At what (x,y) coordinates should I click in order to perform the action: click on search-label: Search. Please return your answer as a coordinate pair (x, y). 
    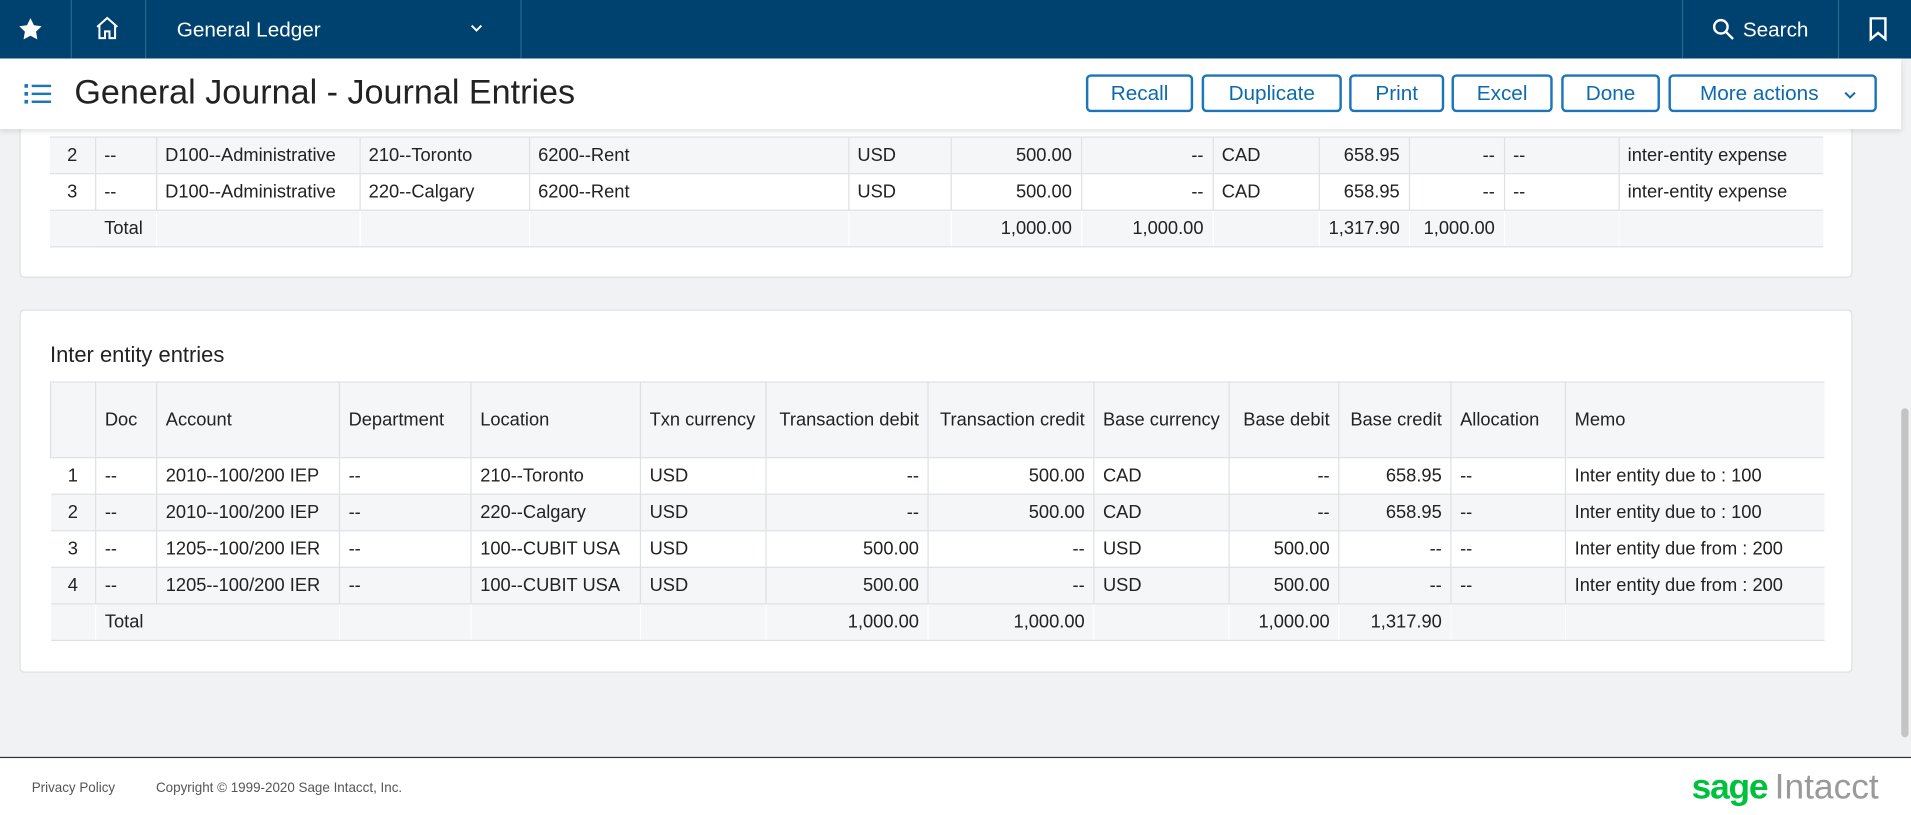
    Looking at the image, I should click on (1775, 30).